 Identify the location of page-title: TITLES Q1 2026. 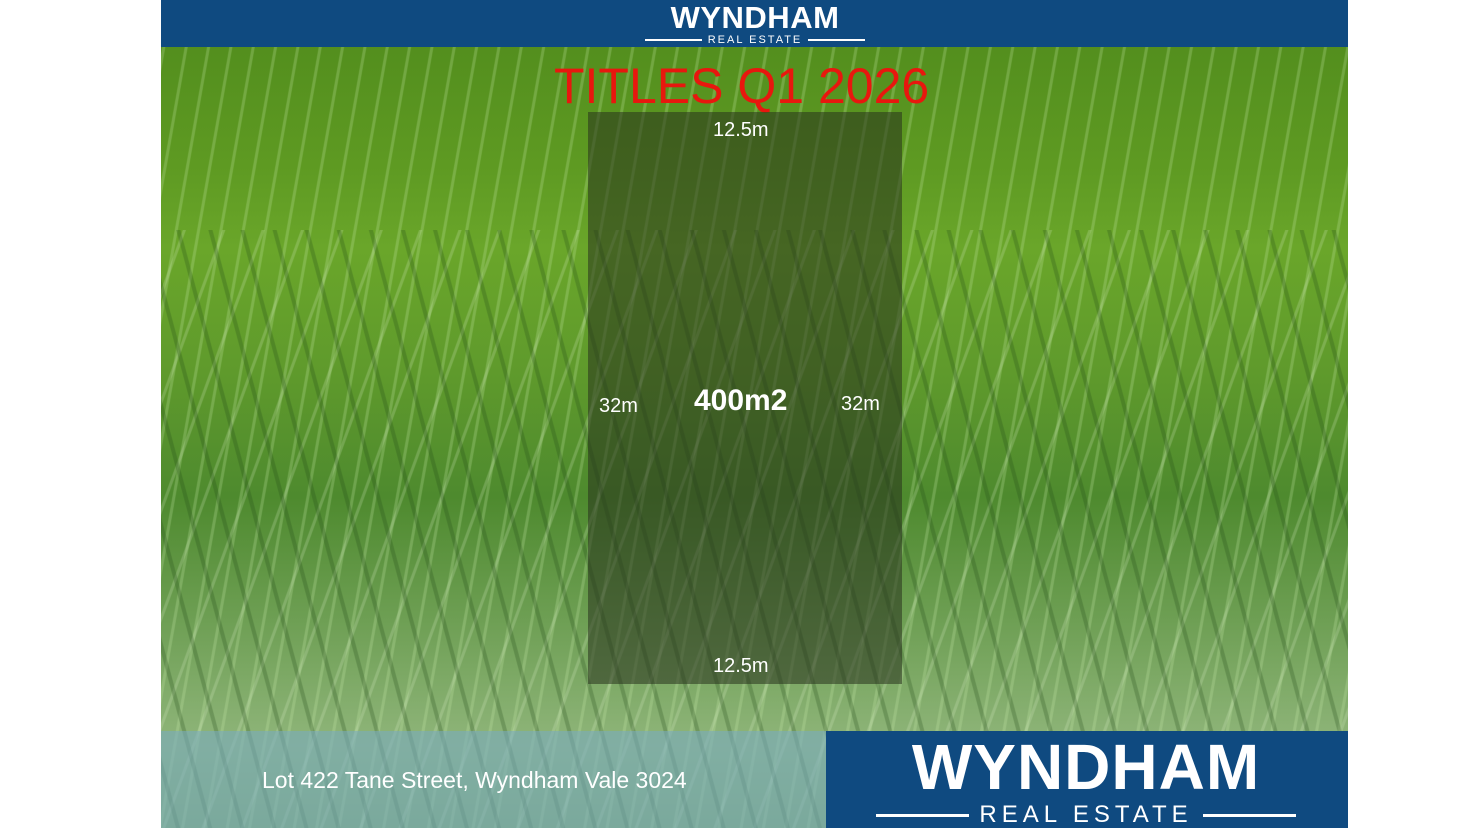
(742, 86).